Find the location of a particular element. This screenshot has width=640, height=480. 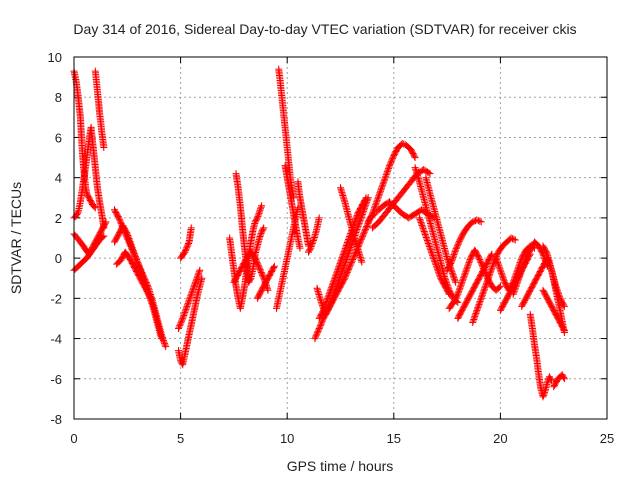

x-tick-label: 20 is located at coordinates (500, 438).